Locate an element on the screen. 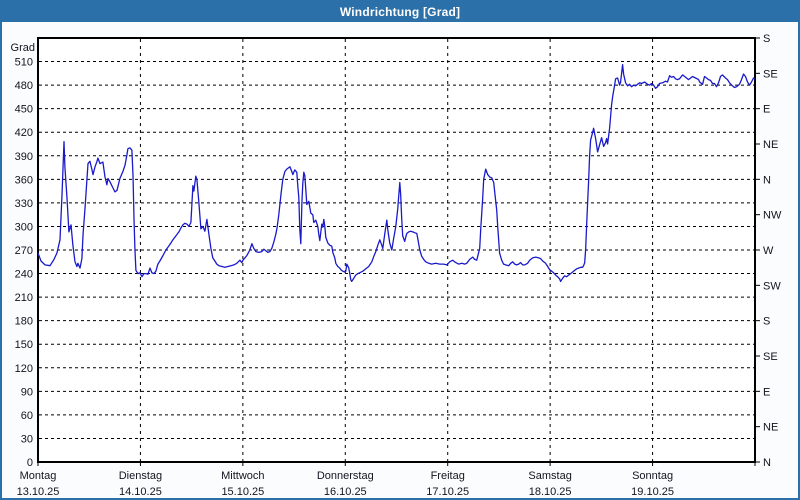 Image resolution: width=800 pixels, height=500 pixels. window-titlebar: Windrichtung [Grad] is located at coordinates (400, 12).